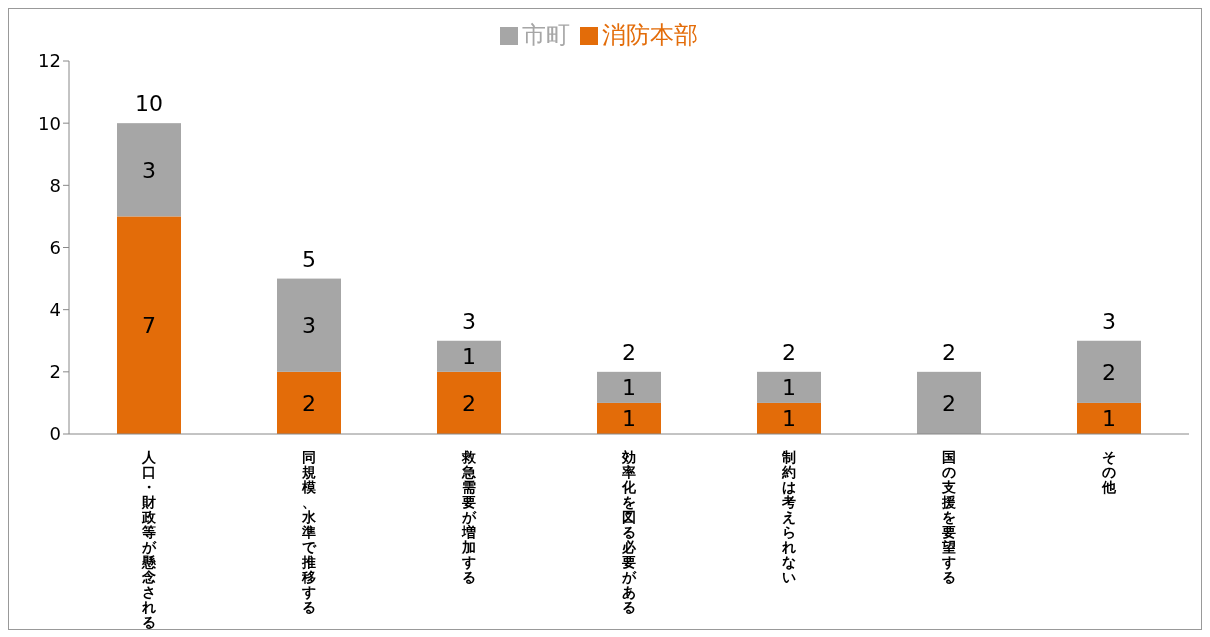 This screenshot has height=637, width=1210. I want to click on total-label: 5, so click(309, 259).